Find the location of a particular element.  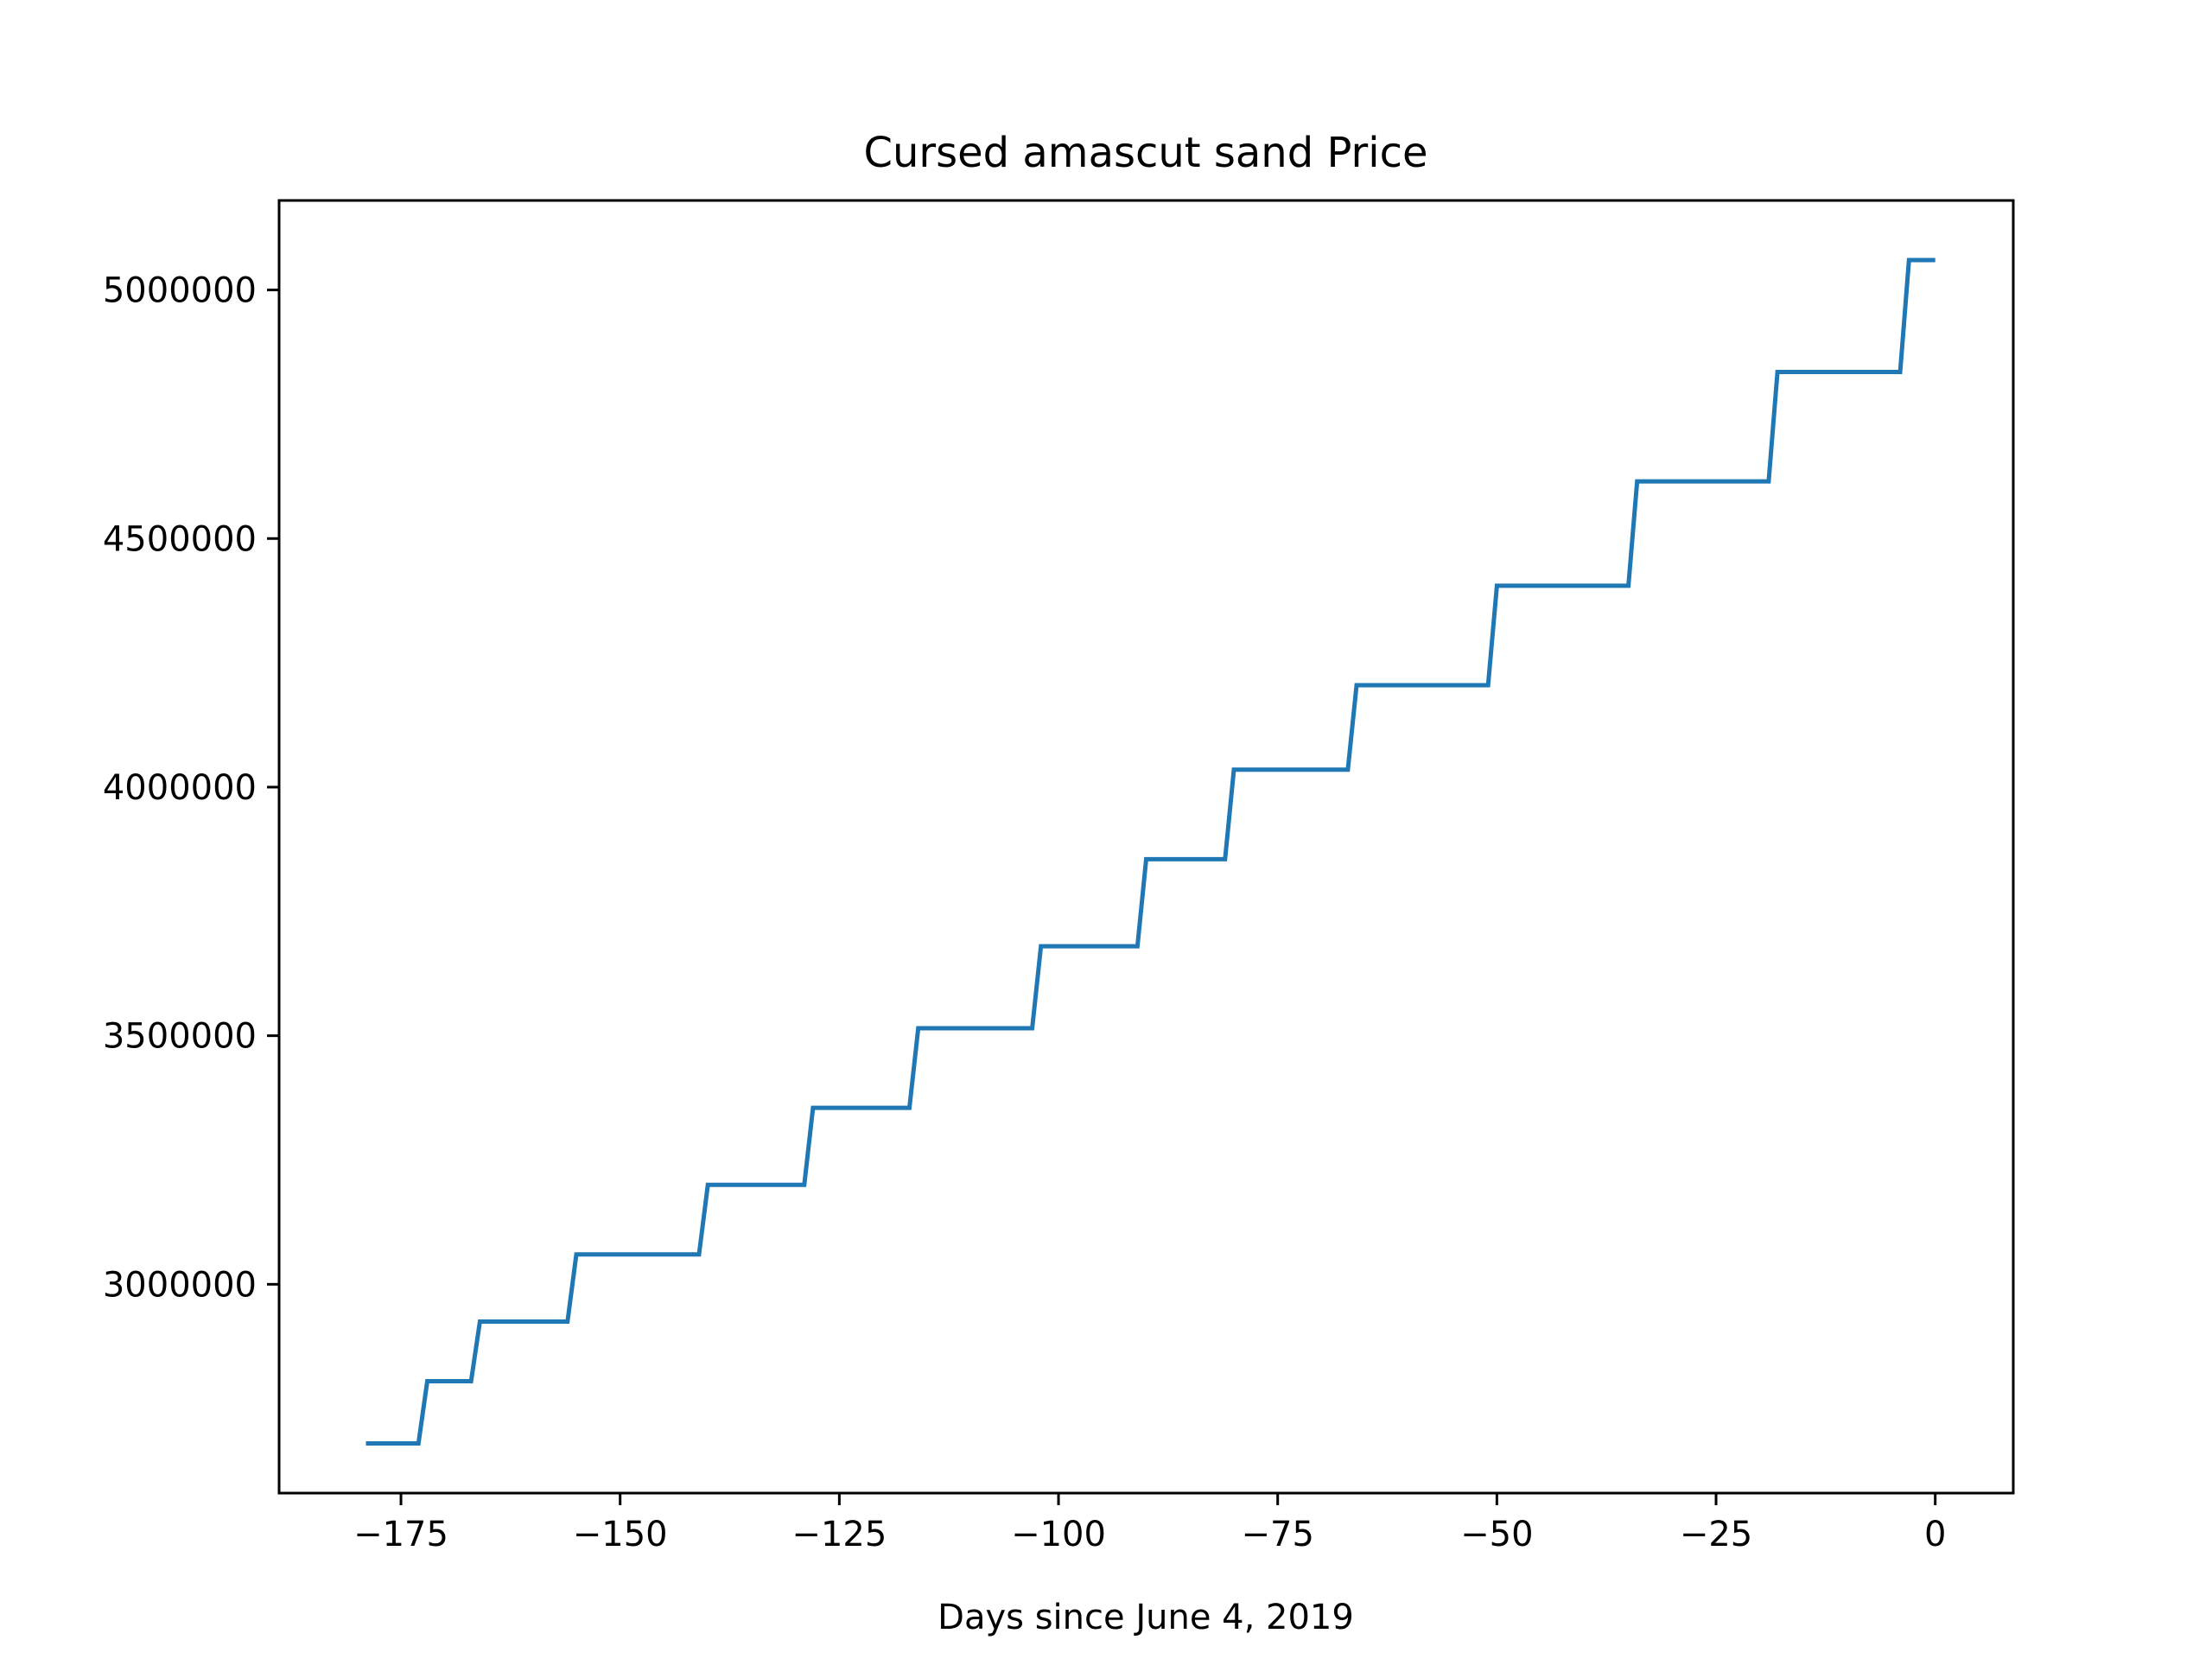

y-axis: 3000000 3500000 4000000 4500000 5000000 is located at coordinates (191, 788).